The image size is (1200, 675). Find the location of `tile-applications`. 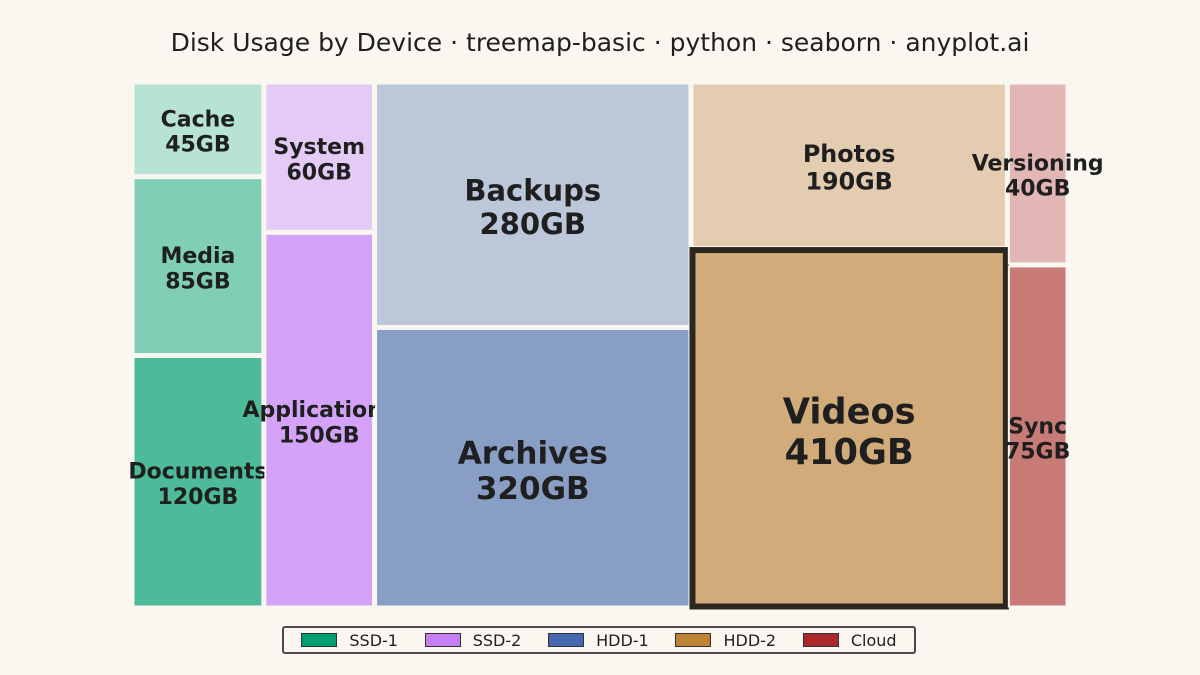

tile-applications is located at coordinates (319, 420).